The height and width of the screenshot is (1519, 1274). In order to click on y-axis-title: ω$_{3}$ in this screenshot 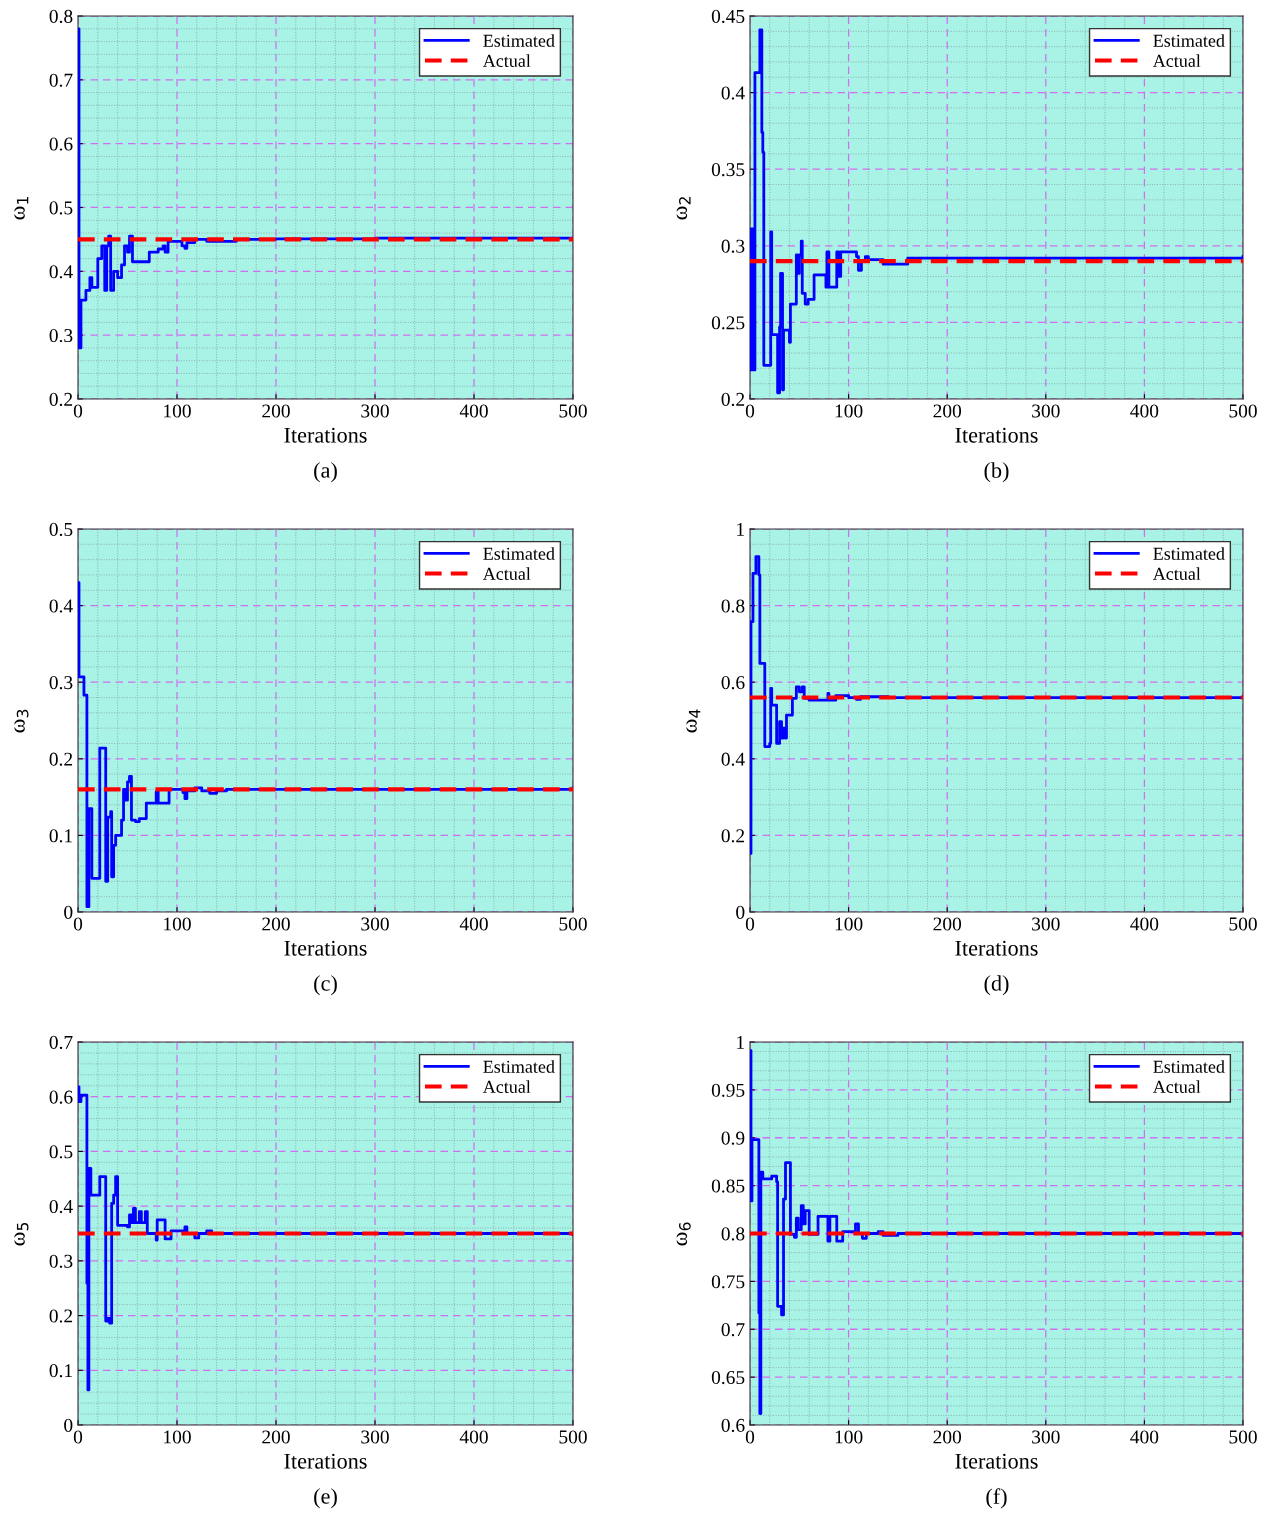, I will do `click(21, 721)`.